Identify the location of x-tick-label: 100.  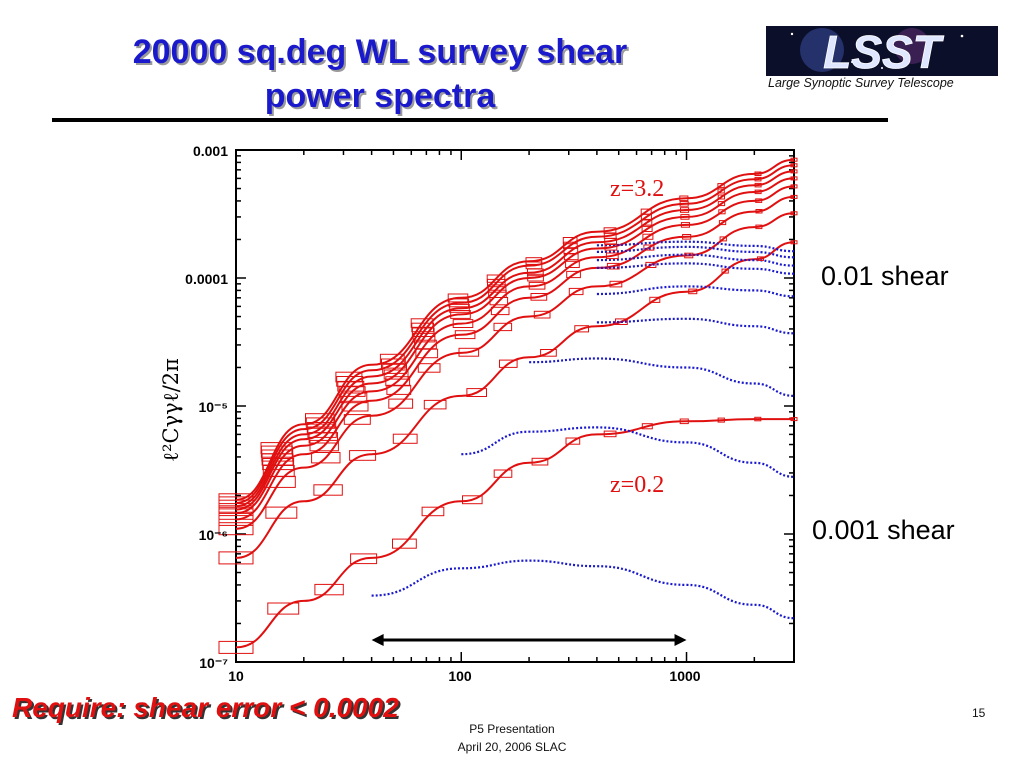
(460, 676).